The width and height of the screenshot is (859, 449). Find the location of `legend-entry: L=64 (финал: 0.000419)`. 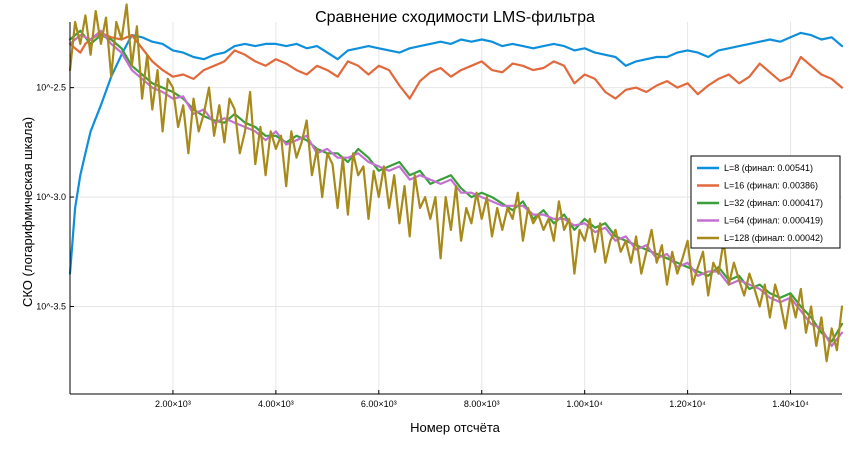

legend-entry: L=64 (финал: 0.000419) is located at coordinates (773, 221).